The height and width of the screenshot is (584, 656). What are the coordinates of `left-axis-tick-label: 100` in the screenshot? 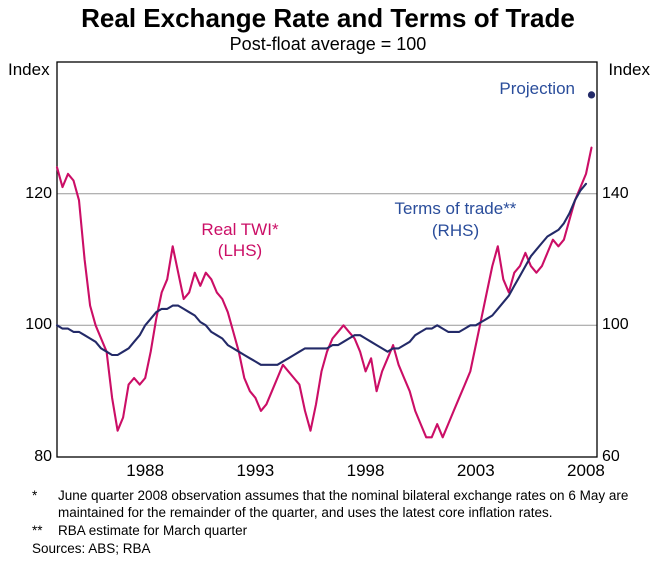 It's located at (38, 325).